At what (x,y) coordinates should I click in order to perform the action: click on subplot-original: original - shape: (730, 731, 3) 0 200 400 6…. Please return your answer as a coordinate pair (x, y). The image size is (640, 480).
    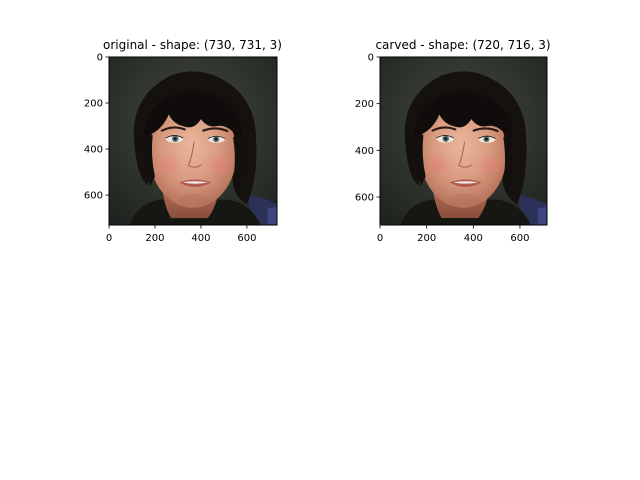
    Looking at the image, I should click on (183, 141).